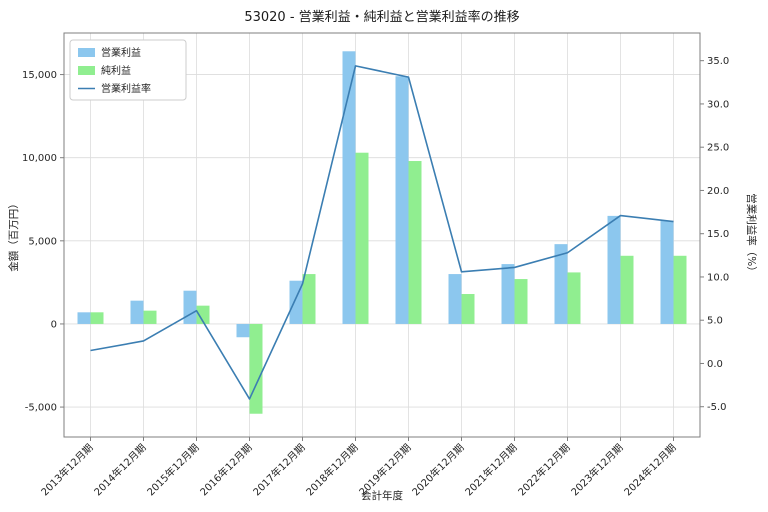 The width and height of the screenshot is (768, 512). Describe the element at coordinates (381, 17) in the screenshot. I see `chart-title: 53020 - 営業利益・純利益と営業利益率の推移` at that location.